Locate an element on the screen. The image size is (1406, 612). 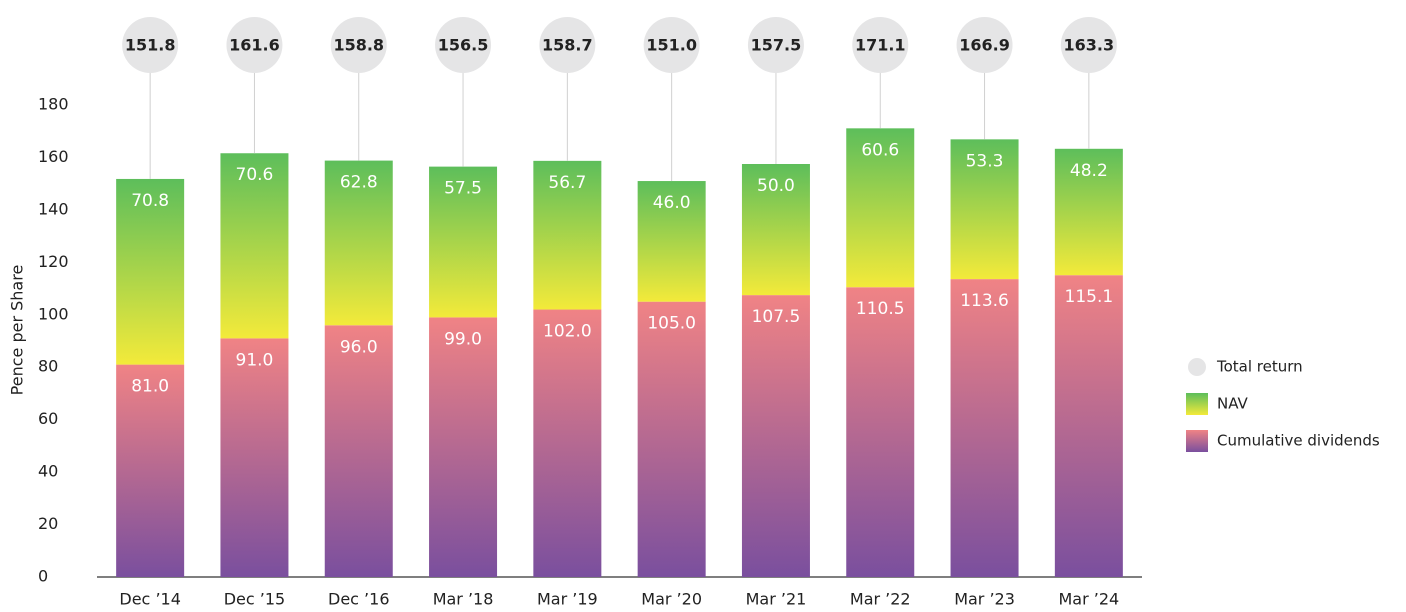
bar-value-label: 110.5 is located at coordinates (880, 309).